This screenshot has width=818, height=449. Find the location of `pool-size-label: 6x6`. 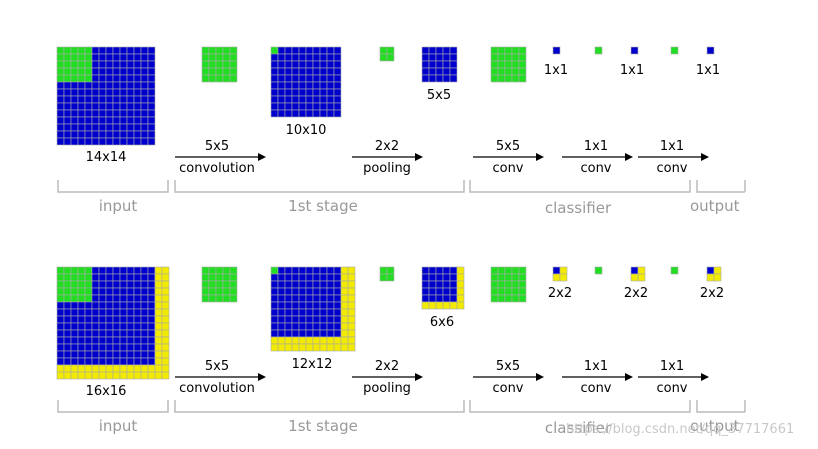

pool-size-label: 6x6 is located at coordinates (442, 322).